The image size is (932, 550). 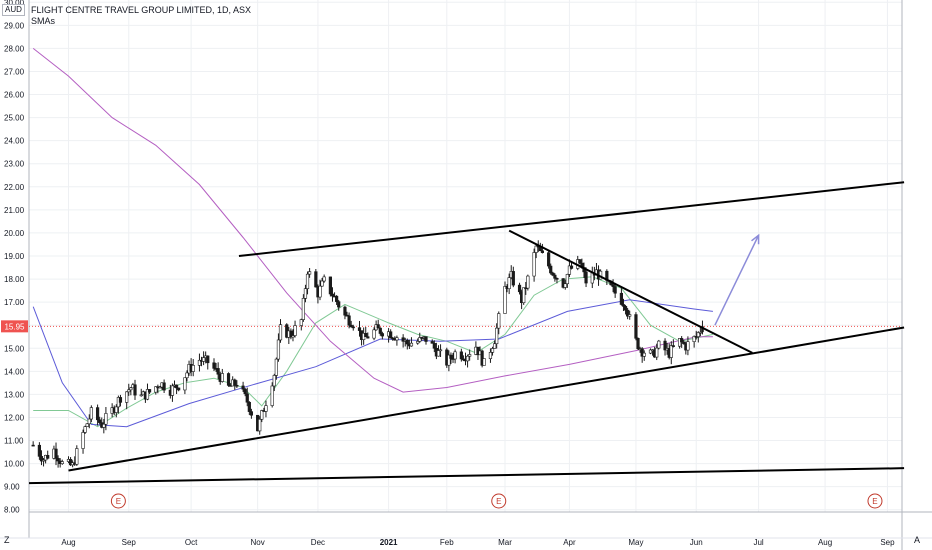 I want to click on y-tick-label: 25.00, so click(x=14, y=118).